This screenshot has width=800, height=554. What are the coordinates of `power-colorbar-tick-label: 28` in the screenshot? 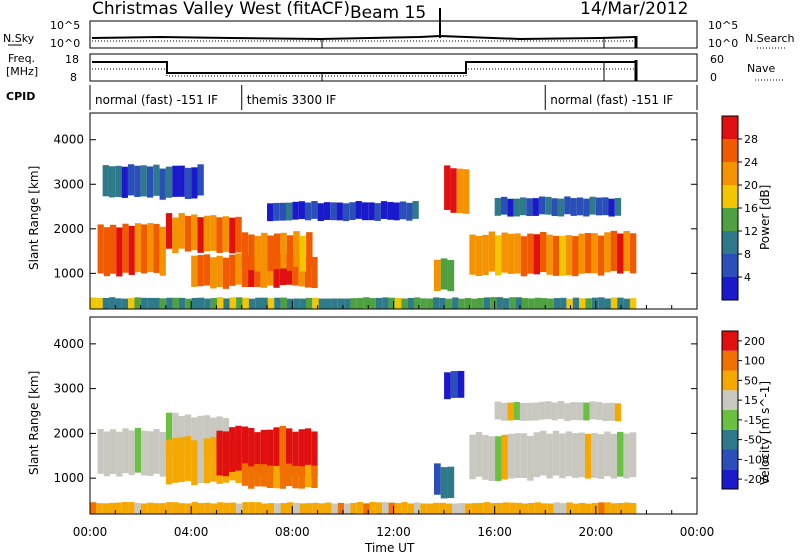 It's located at (751, 139).